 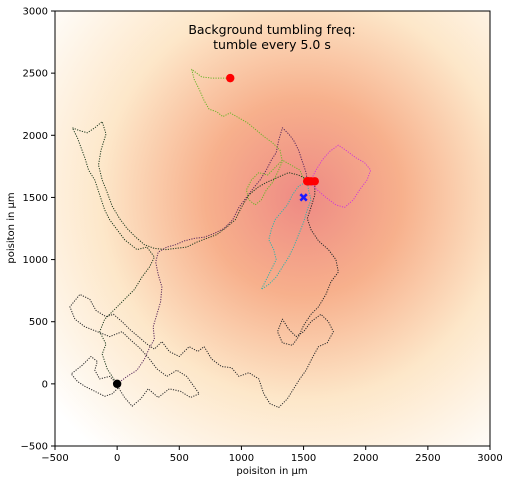 What do you see at coordinates (11, 227) in the screenshot?
I see `y-axis-label: poisiton in μm` at bounding box center [11, 227].